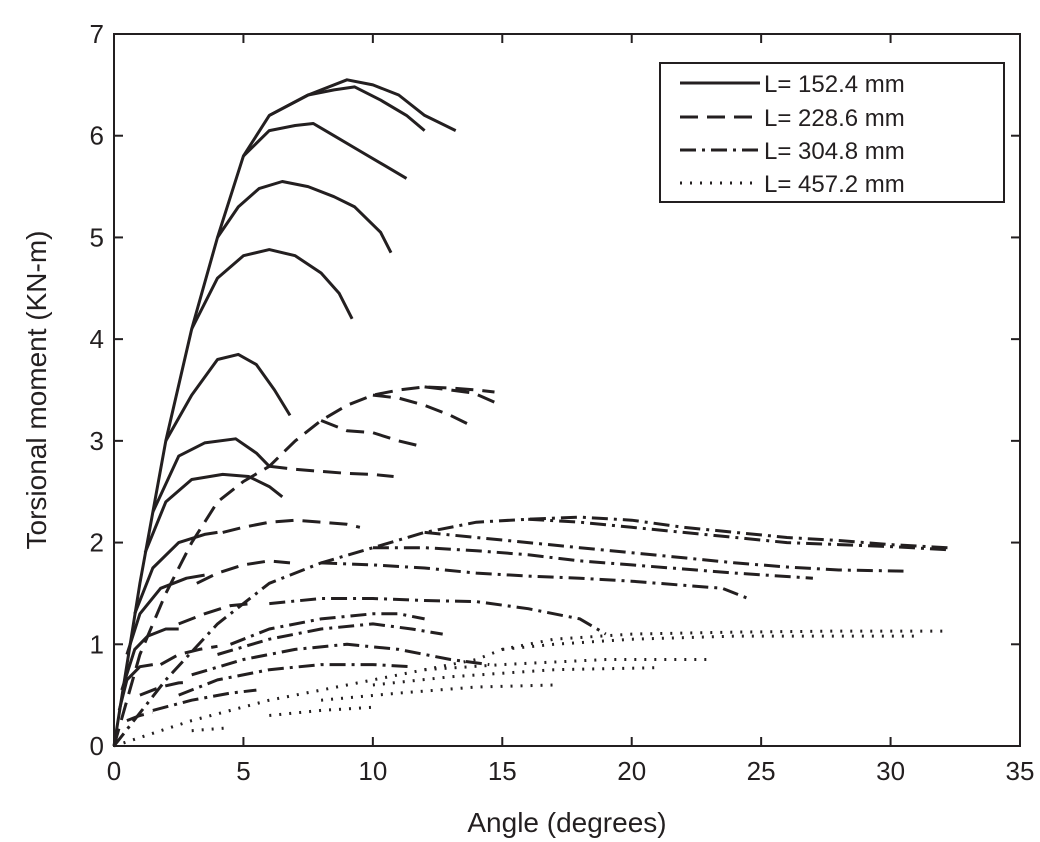 Image resolution: width=1040 pixels, height=842 pixels. I want to click on legend-label-3: L= 457.2 mm, so click(834, 184).